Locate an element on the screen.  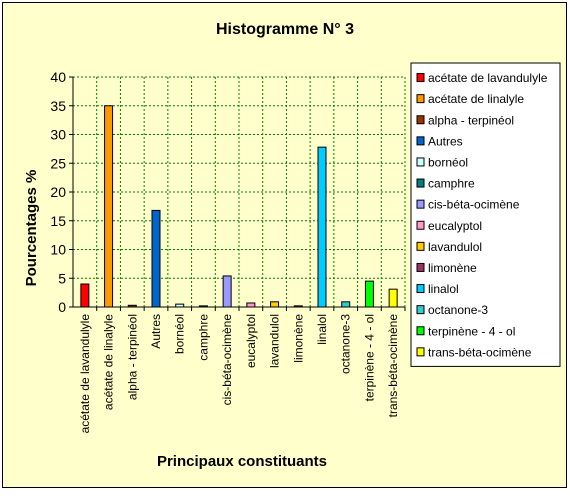
x-tick-label: acétate de linalyle is located at coordinates (109, 362).